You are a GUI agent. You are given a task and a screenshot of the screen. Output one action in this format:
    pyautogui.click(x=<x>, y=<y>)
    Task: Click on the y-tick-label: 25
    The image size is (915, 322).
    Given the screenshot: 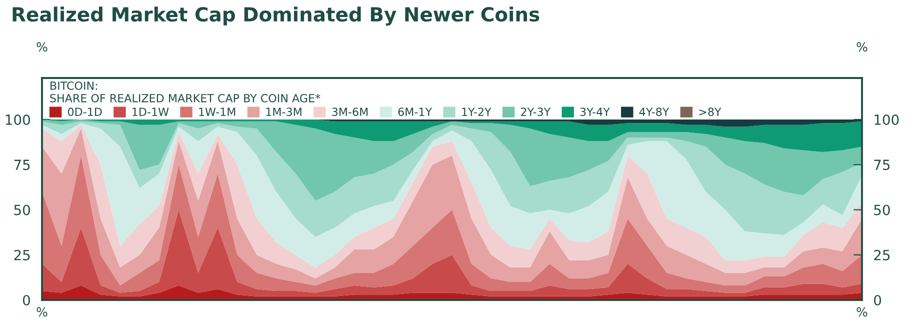 What is the action you would take?
    pyautogui.click(x=22, y=255)
    